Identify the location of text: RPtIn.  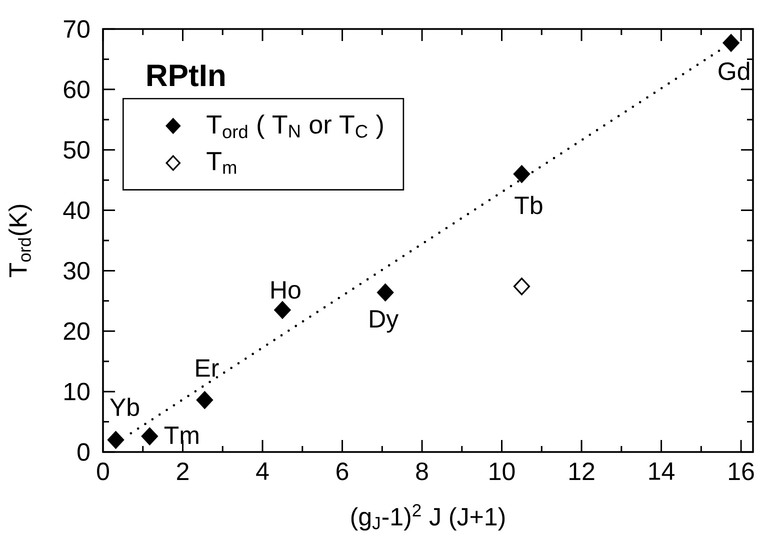
(186, 75).